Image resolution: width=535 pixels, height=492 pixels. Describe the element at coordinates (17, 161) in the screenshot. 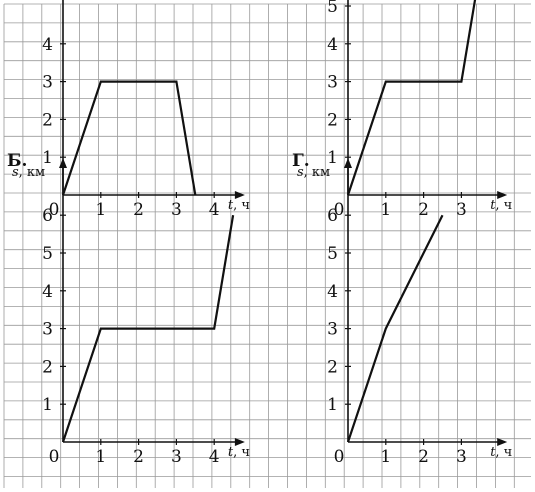

I see `panel-label: Б.` at that location.